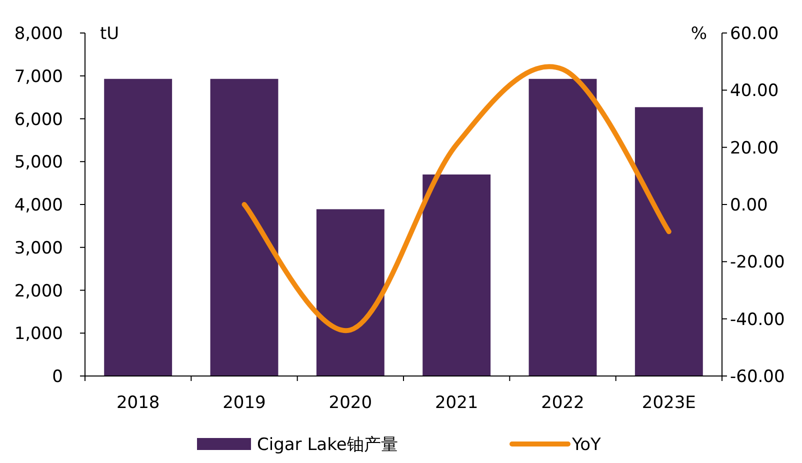 The image size is (802, 463). Describe the element at coordinates (669, 403) in the screenshot. I see `x-tick-label: 2023E` at that location.